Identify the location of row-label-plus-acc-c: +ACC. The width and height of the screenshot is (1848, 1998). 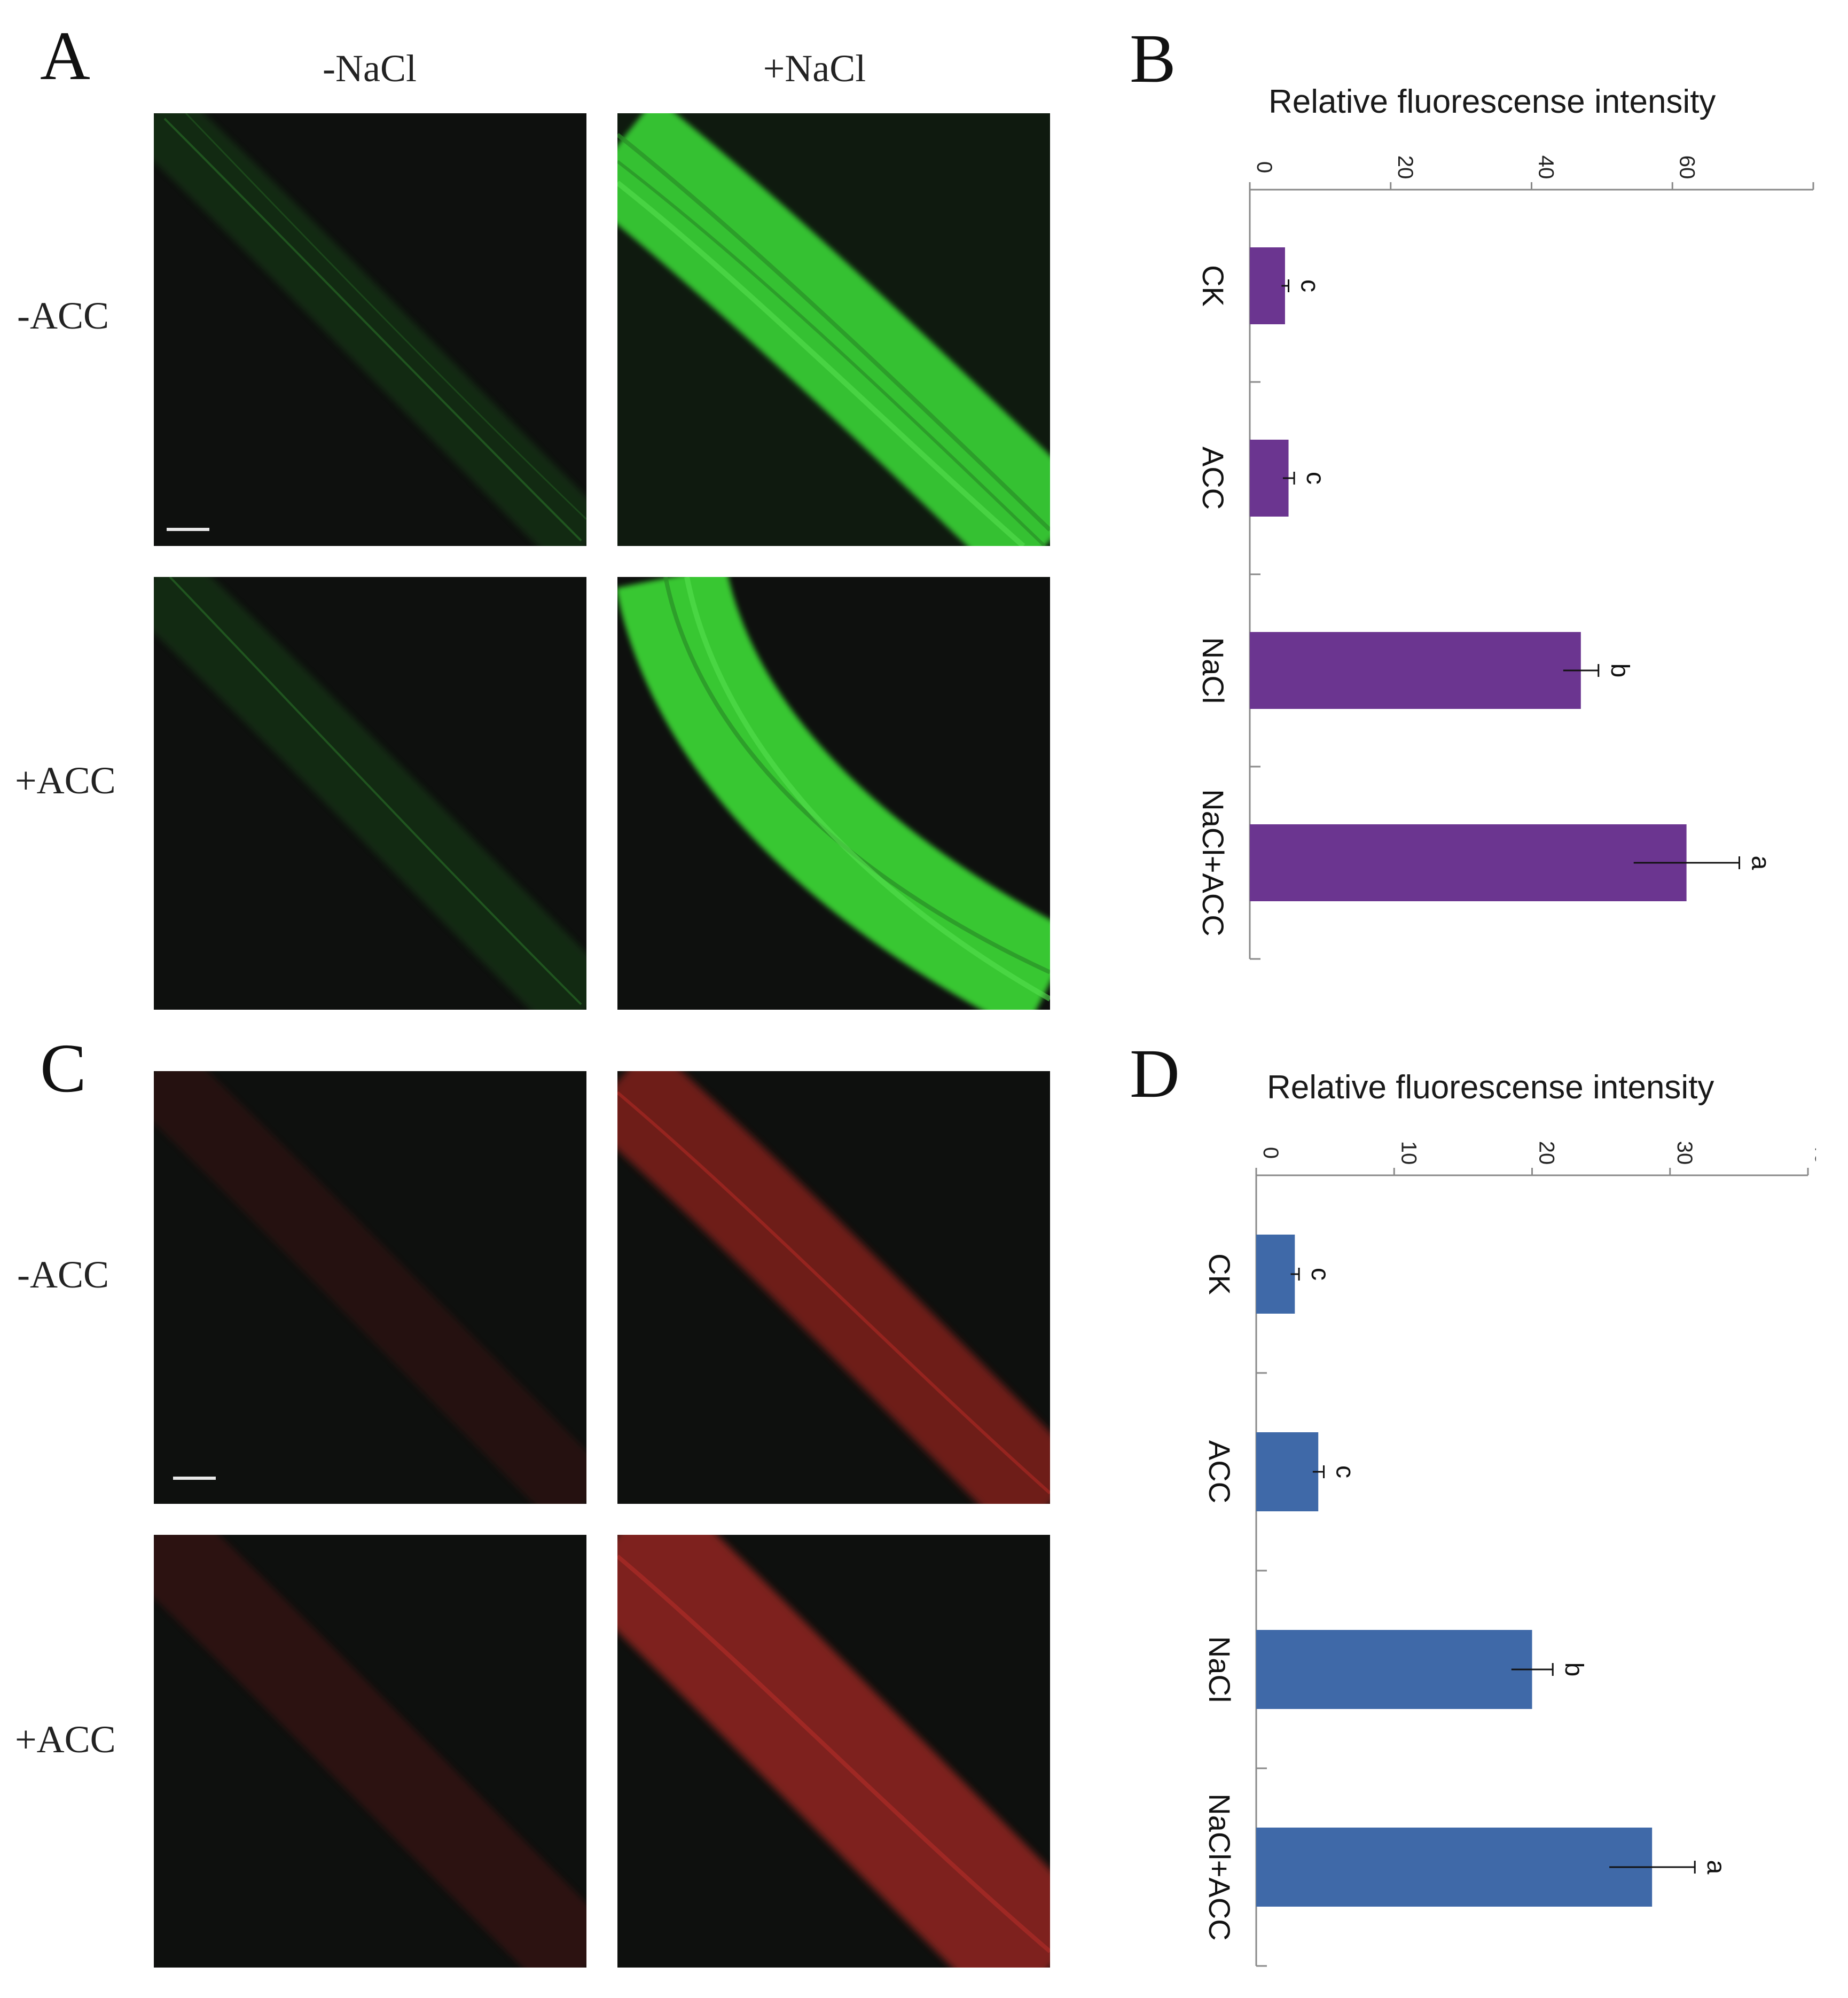
(65, 1739).